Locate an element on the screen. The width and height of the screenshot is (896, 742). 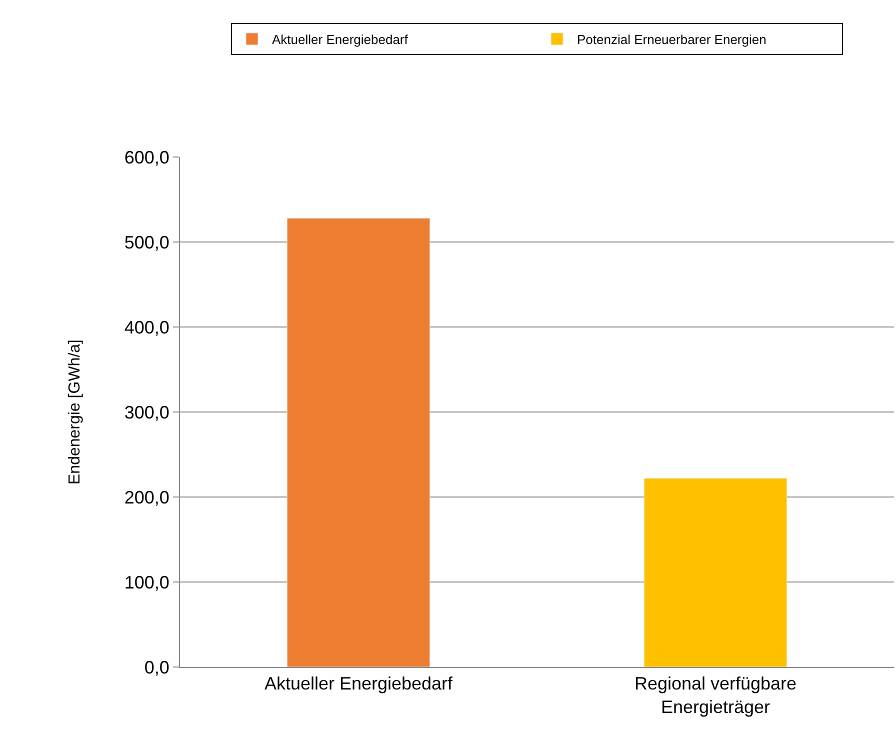
y-tick-label: 400,0 is located at coordinates (147, 327).